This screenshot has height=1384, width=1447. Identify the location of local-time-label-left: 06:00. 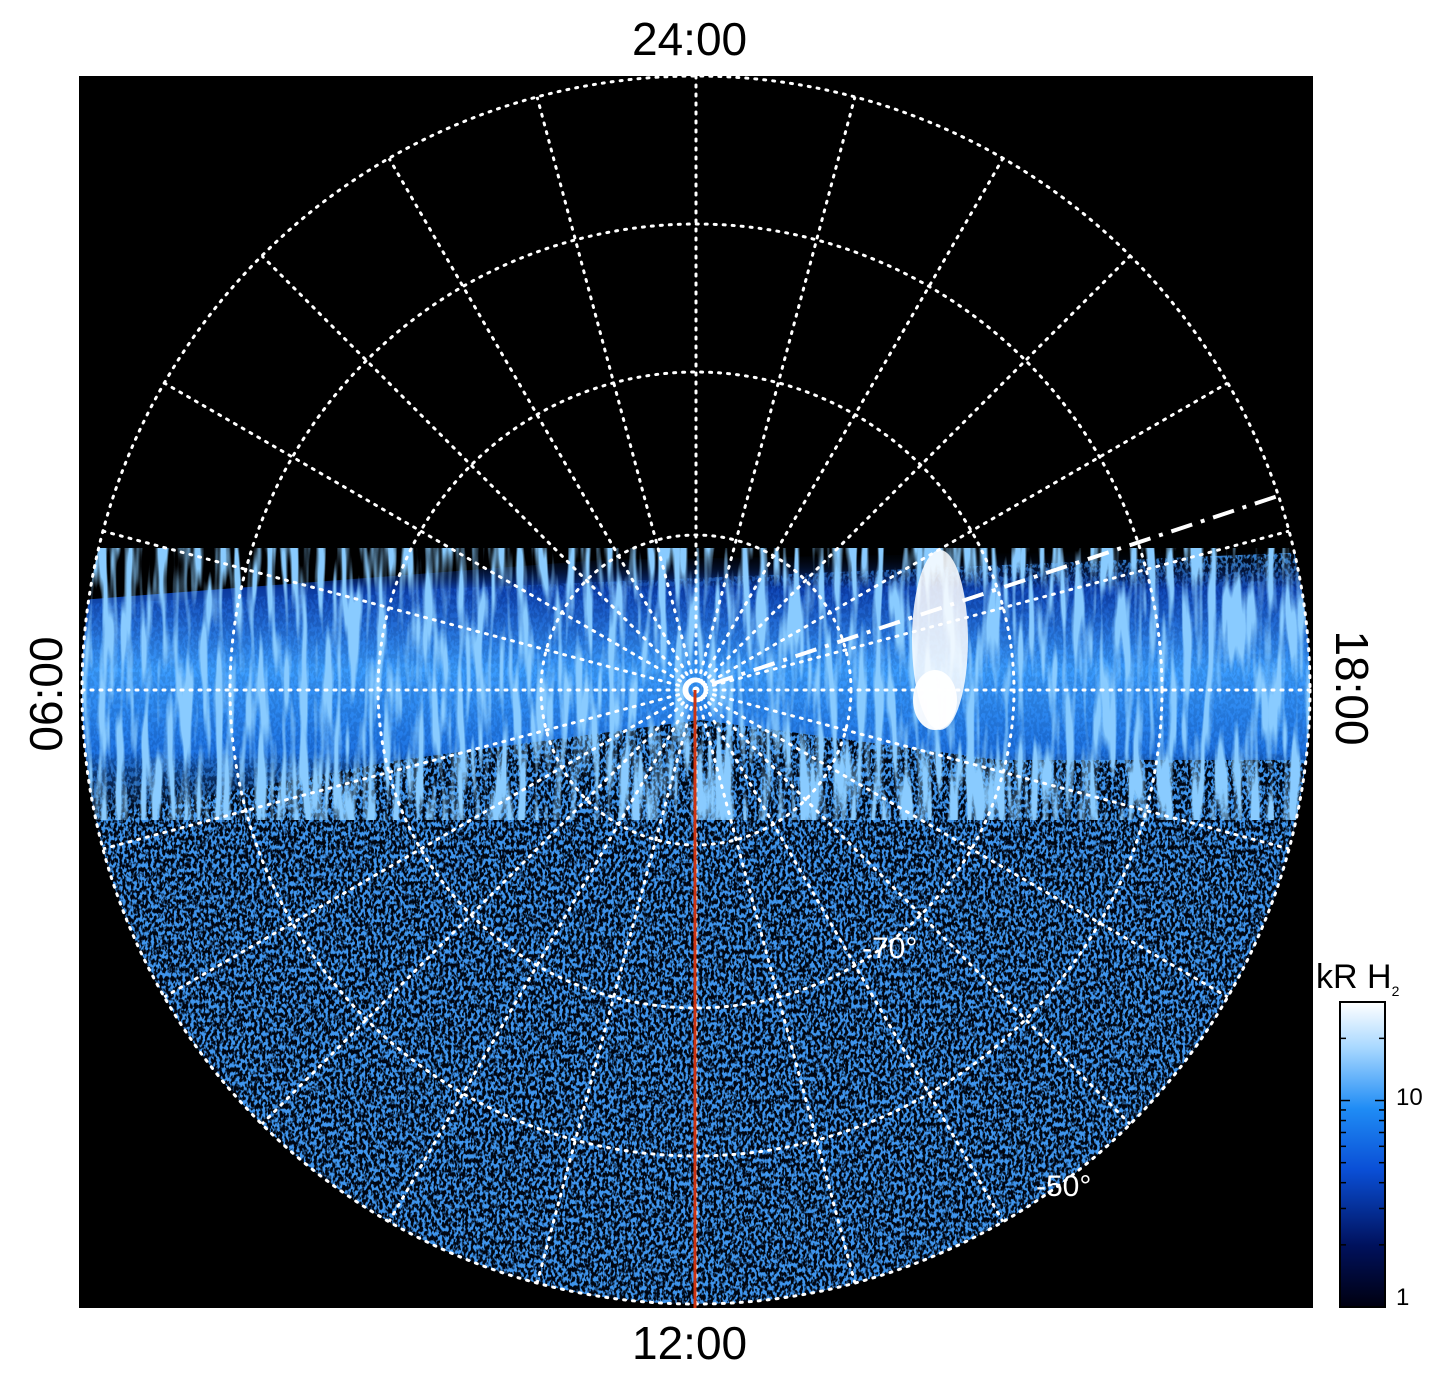
(46, 694).